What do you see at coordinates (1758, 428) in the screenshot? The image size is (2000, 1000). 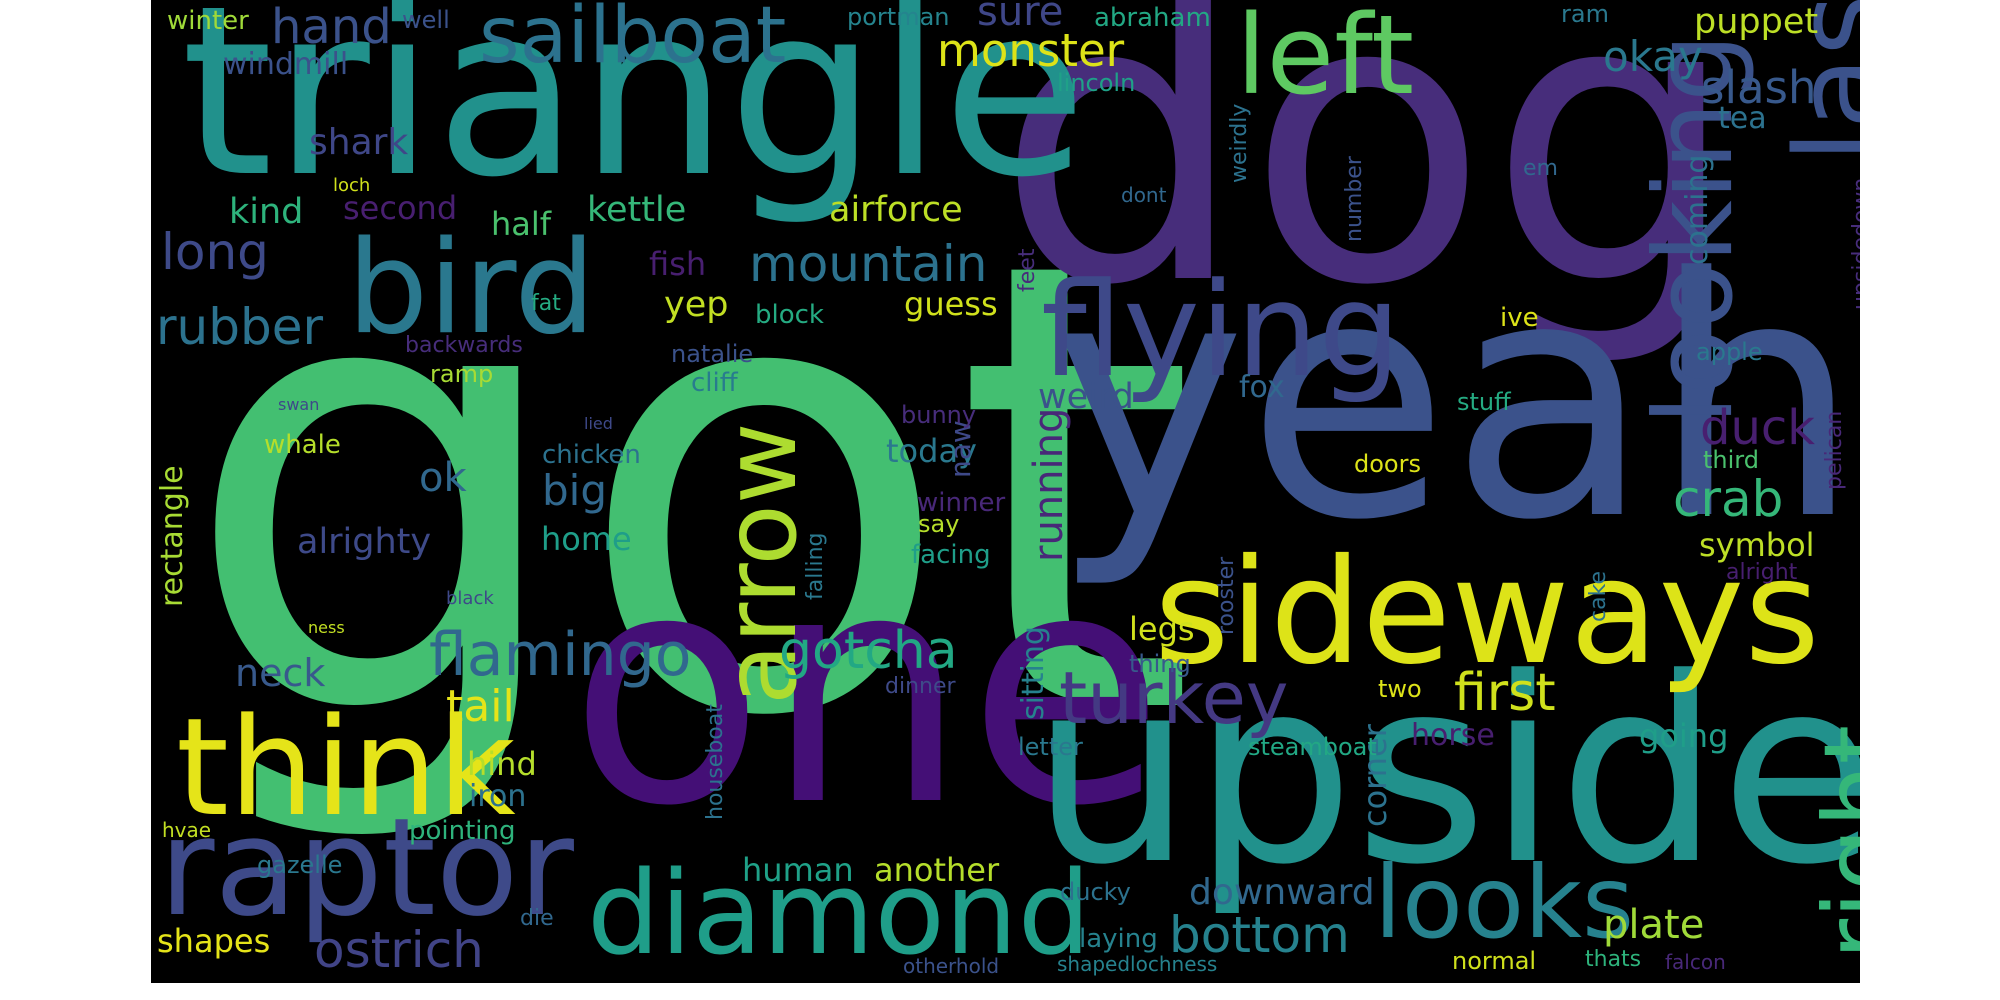 I see `word: duck` at bounding box center [1758, 428].